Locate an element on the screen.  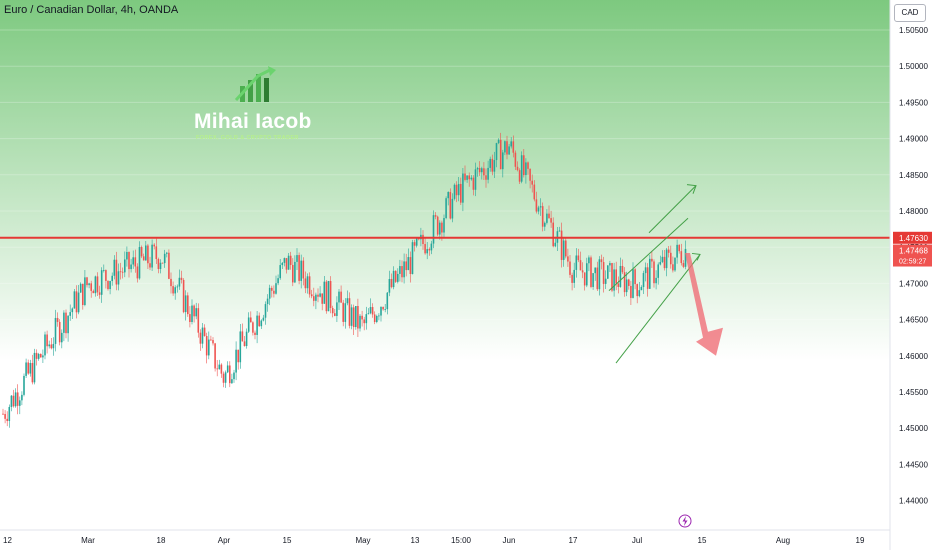
time-tick-label: 19 is located at coordinates (860, 540).